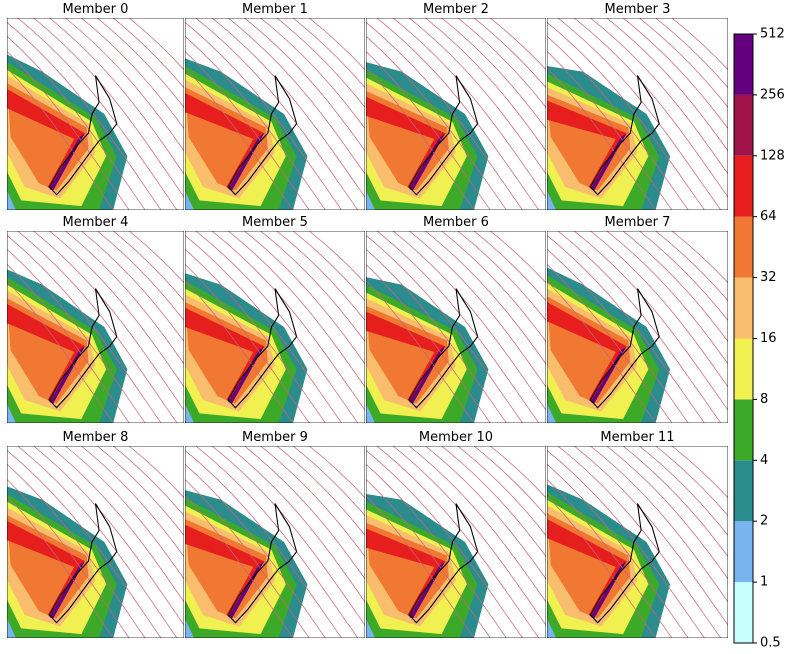  Describe the element at coordinates (772, 94) in the screenshot. I see `colorbar-tick-label: 256` at that location.